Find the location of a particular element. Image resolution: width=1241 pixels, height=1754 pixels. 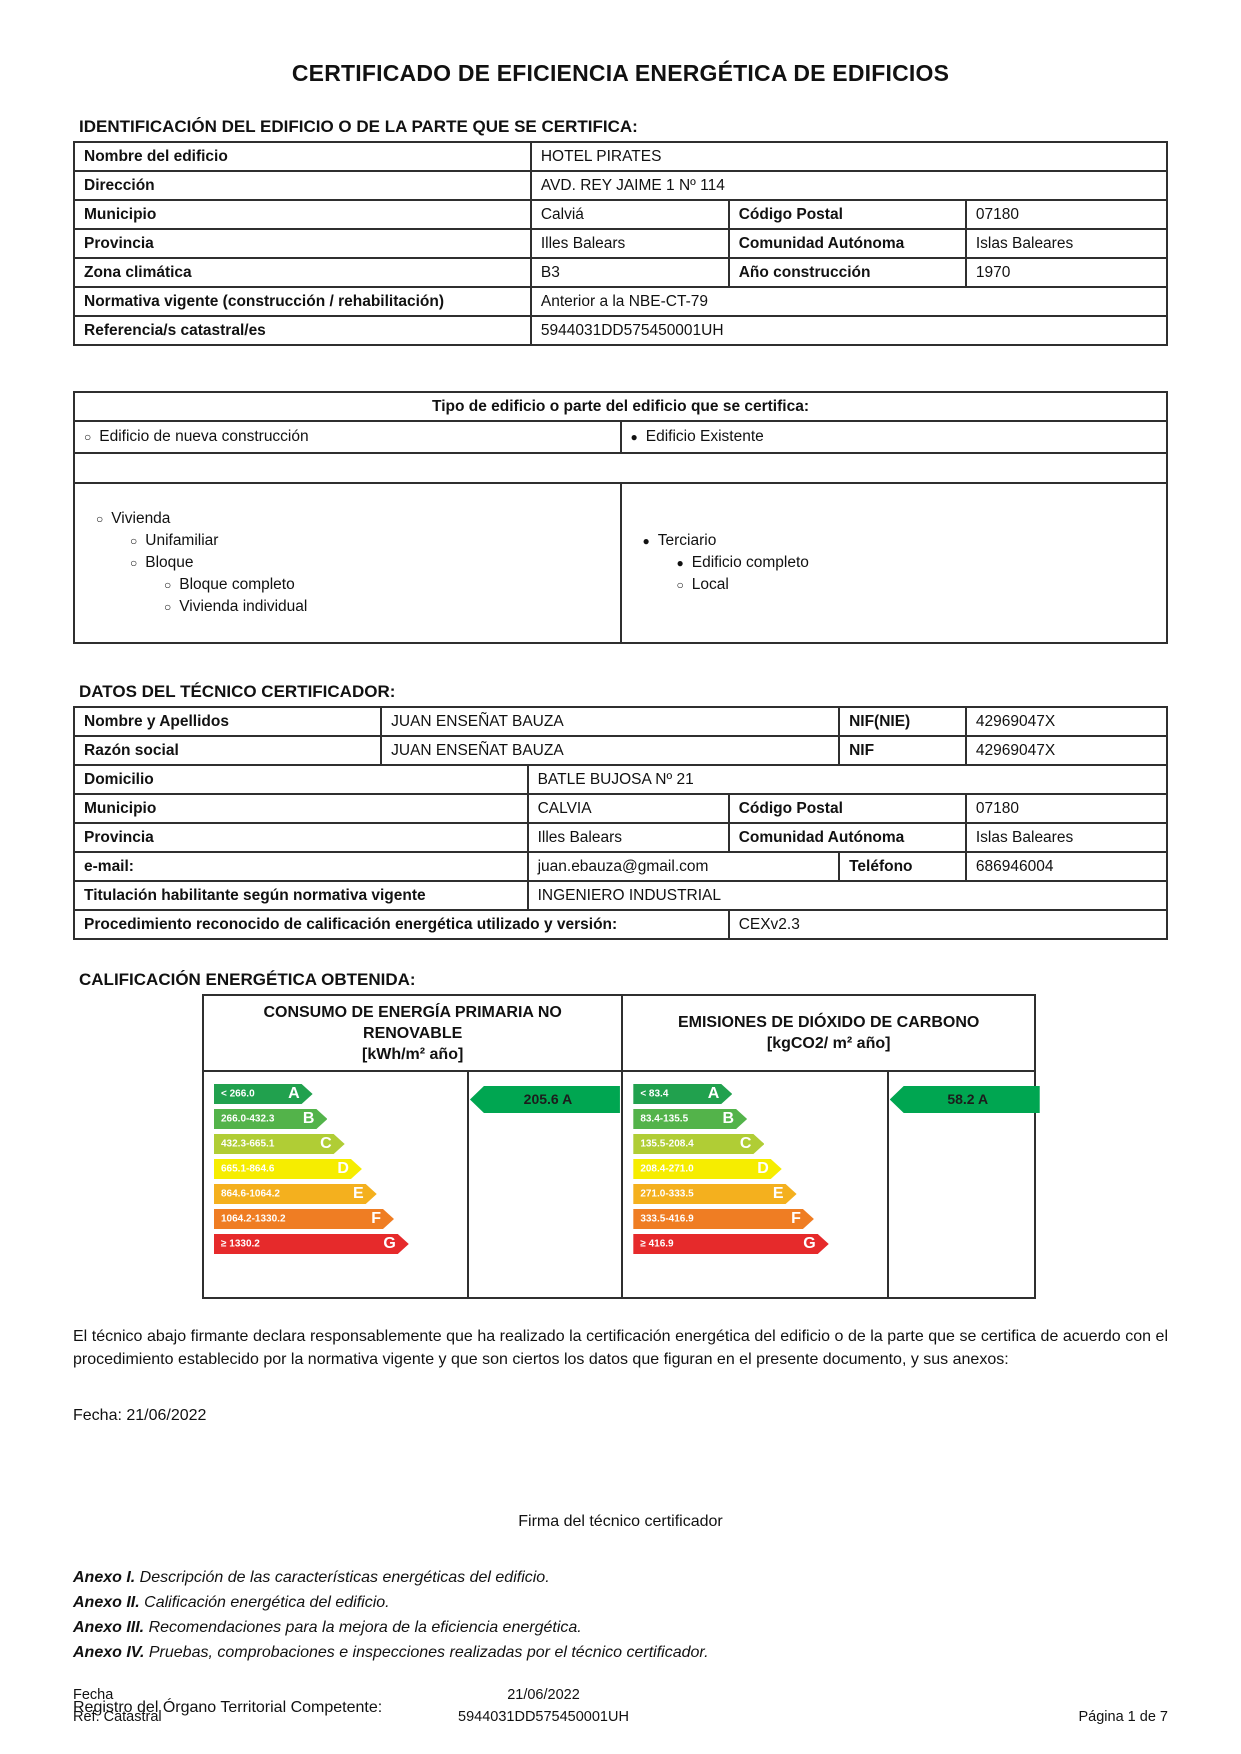

energy-scale-bar-b: 83.4-135.5 B is located at coordinates (690, 1119).